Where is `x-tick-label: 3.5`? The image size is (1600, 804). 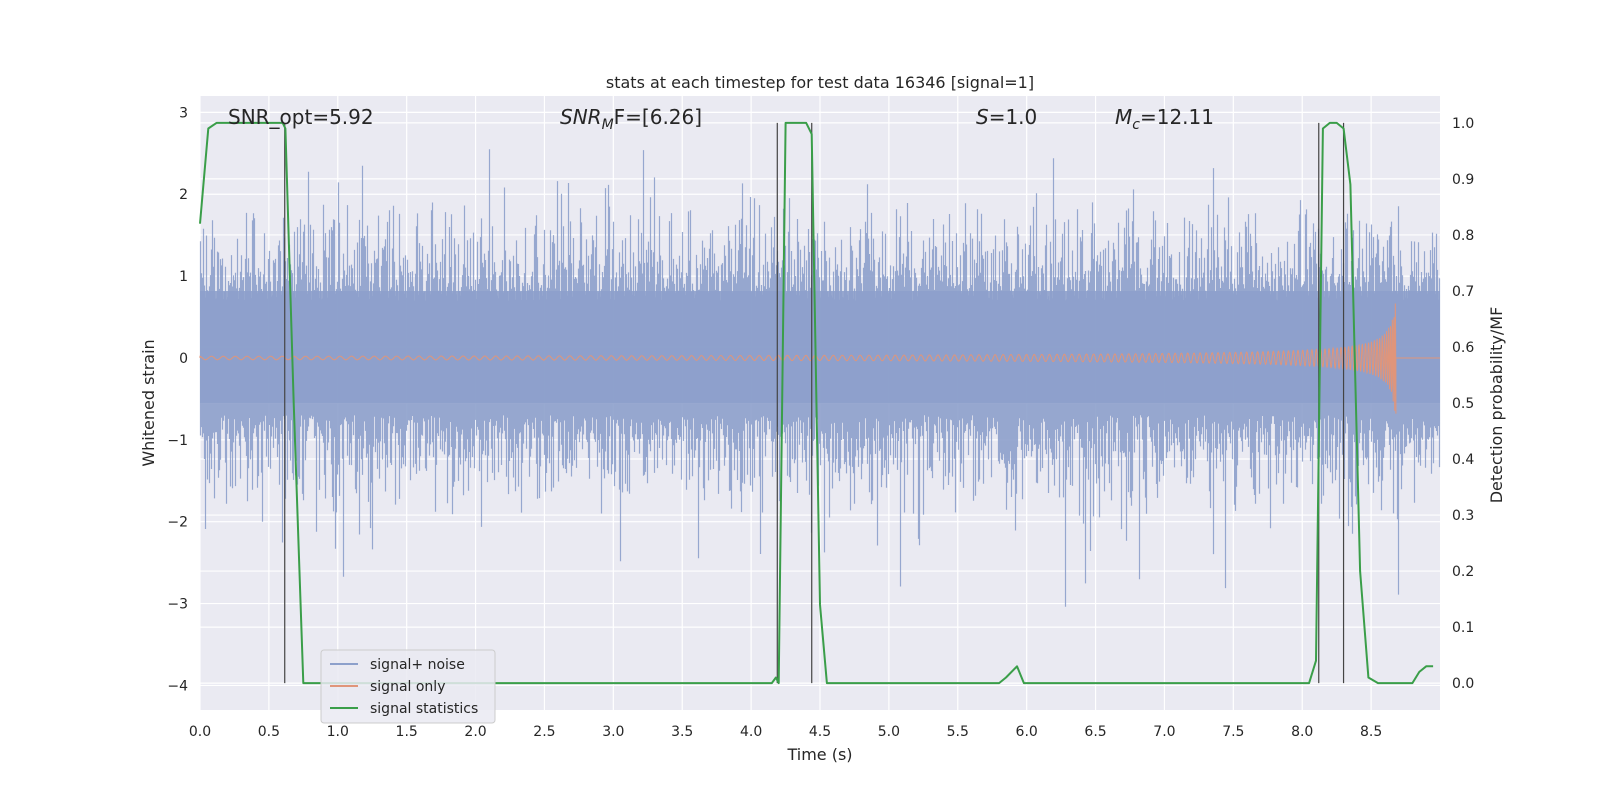
x-tick-label: 3.5 is located at coordinates (682, 732).